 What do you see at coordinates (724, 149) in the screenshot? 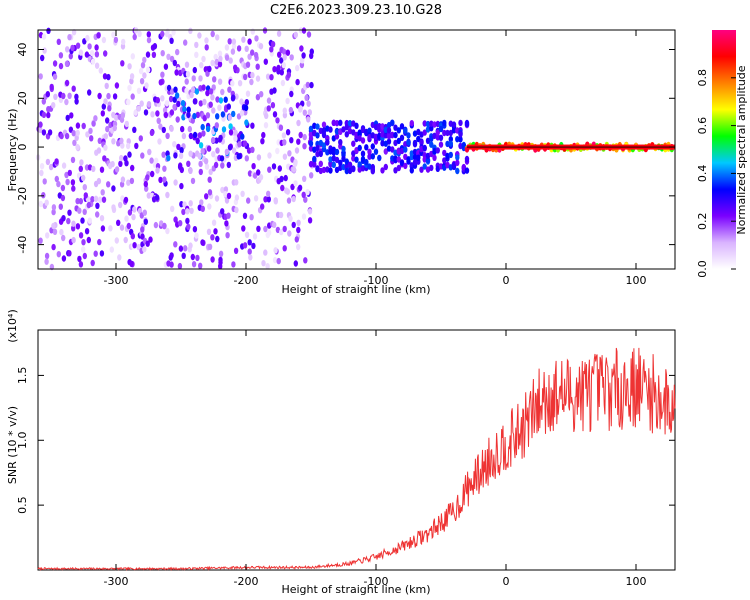
I see `colorbar-gradient` at bounding box center [724, 149].